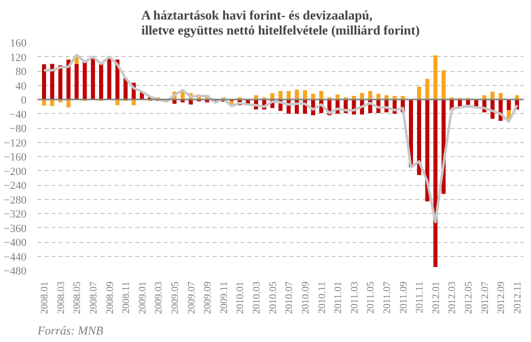 The width and height of the screenshot is (531, 342). Describe the element at coordinates (21, 72) in the screenshot. I see `y-tick-label: 80` at that location.